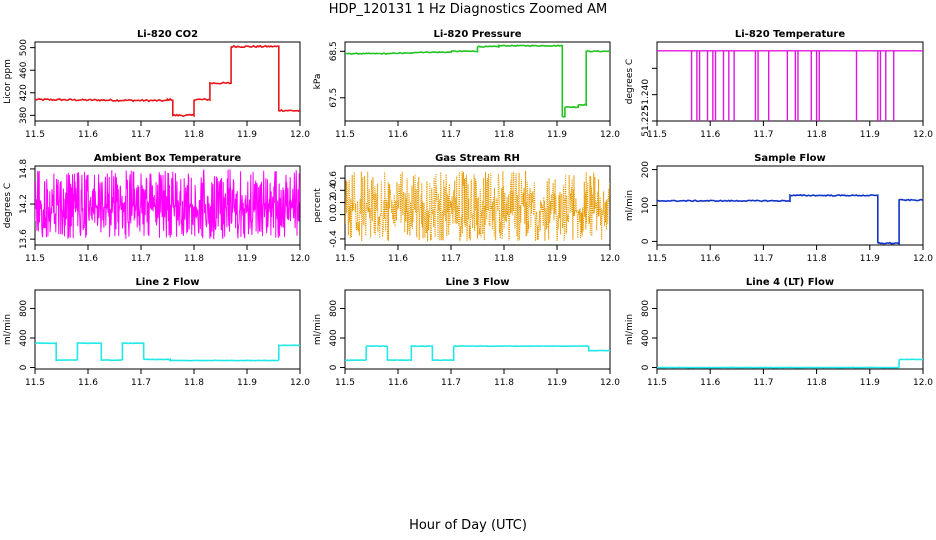 The width and height of the screenshot is (936, 540). Describe the element at coordinates (334, 178) in the screenshot. I see `y-tick-label: 0.6` at that location.